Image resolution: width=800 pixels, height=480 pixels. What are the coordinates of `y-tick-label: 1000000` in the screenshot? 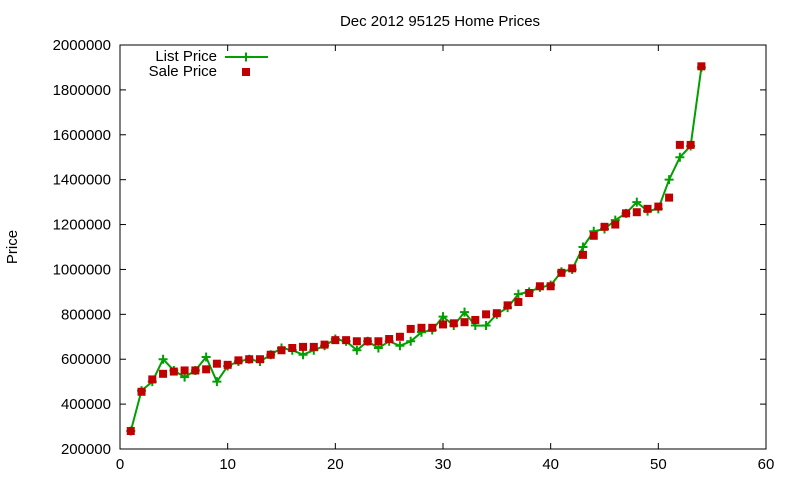 It's located at (82, 269).